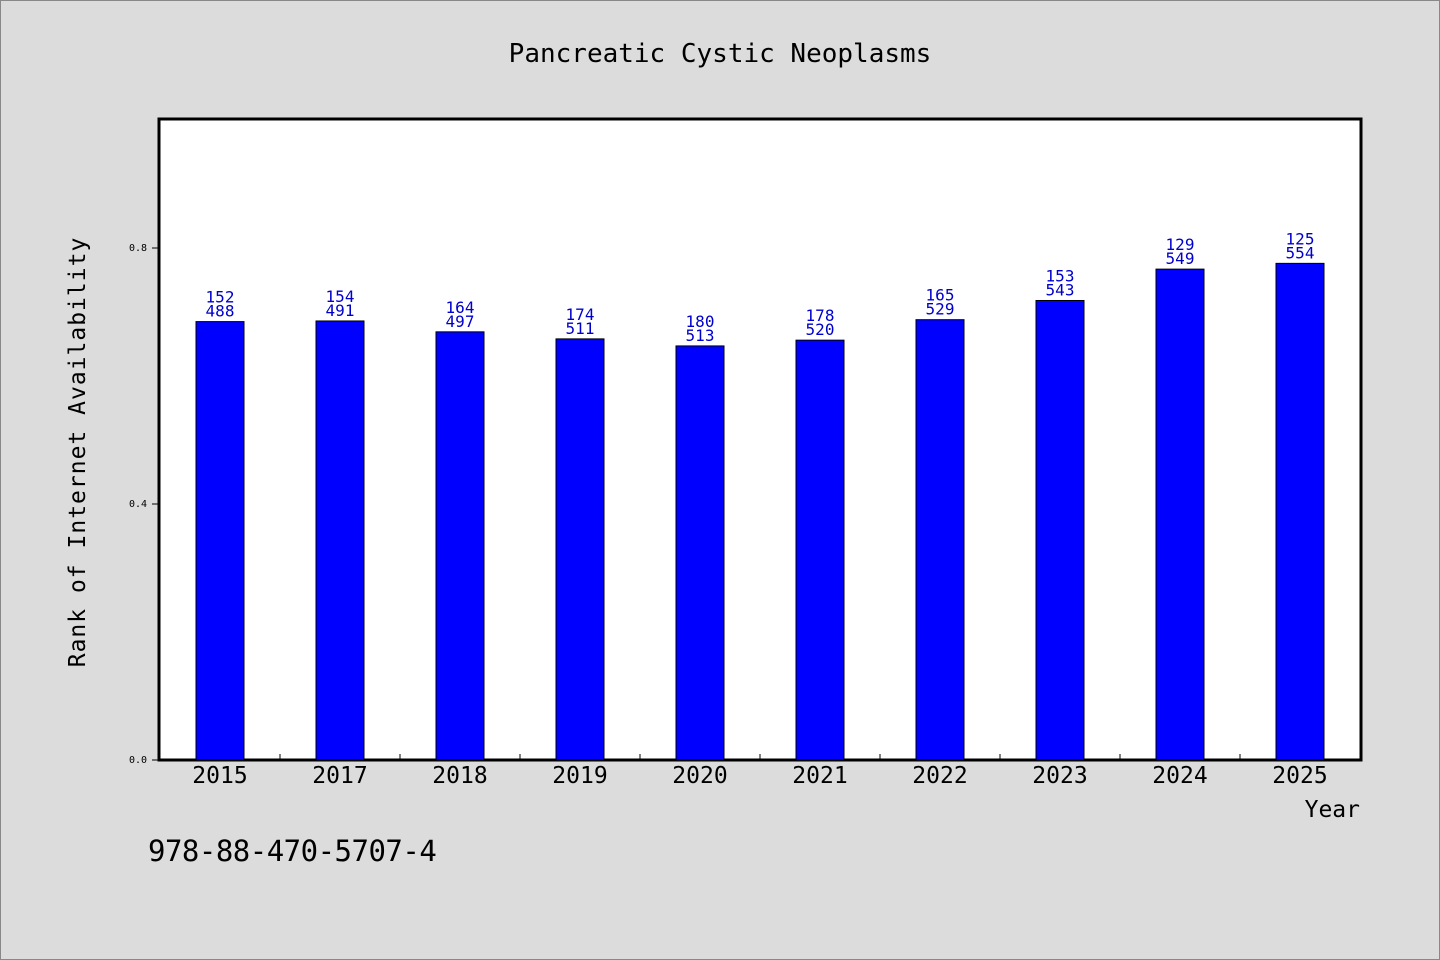 The height and width of the screenshot is (960, 1440). I want to click on bar-value-label-bottom: 549, so click(1180, 258).